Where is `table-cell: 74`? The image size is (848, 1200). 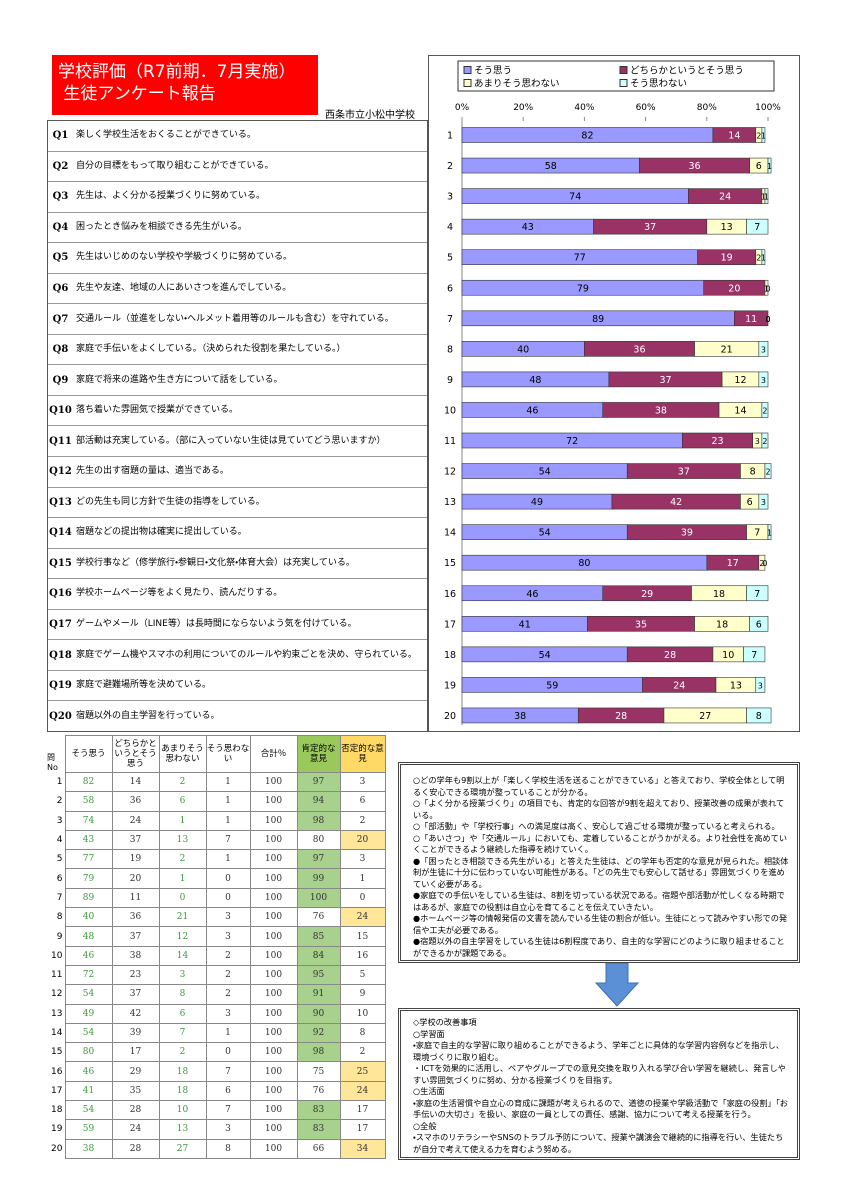 table-cell: 74 is located at coordinates (88, 820).